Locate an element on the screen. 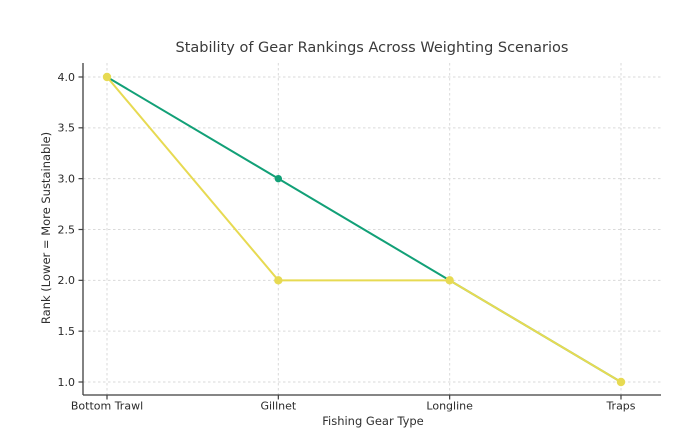  x-tick-label: Longline is located at coordinates (449, 406).